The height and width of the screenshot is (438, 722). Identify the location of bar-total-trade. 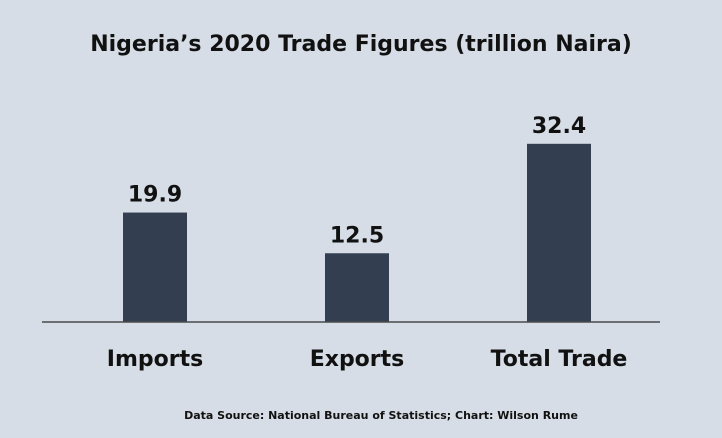
(559, 232).